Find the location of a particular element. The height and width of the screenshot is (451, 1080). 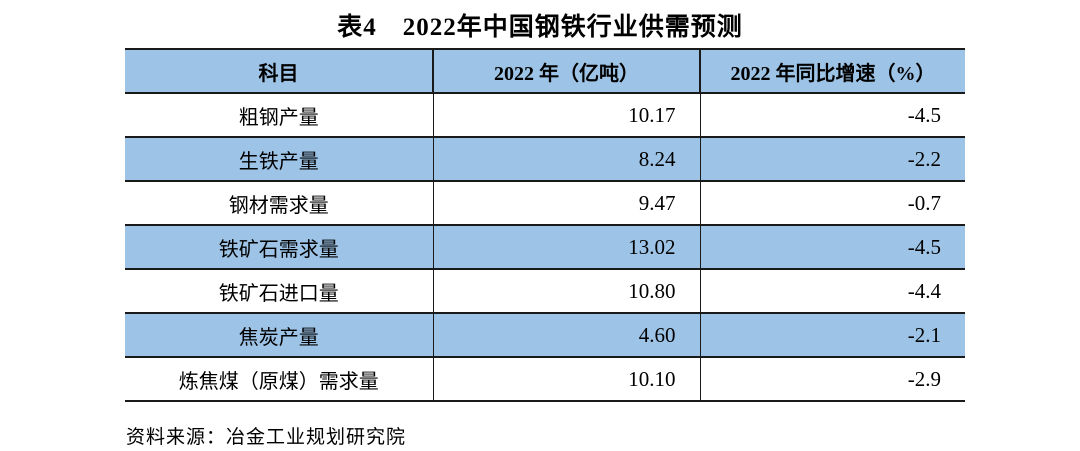

table-title: 表4 2022年中国钢铁行业供需预测 is located at coordinates (540, 27).